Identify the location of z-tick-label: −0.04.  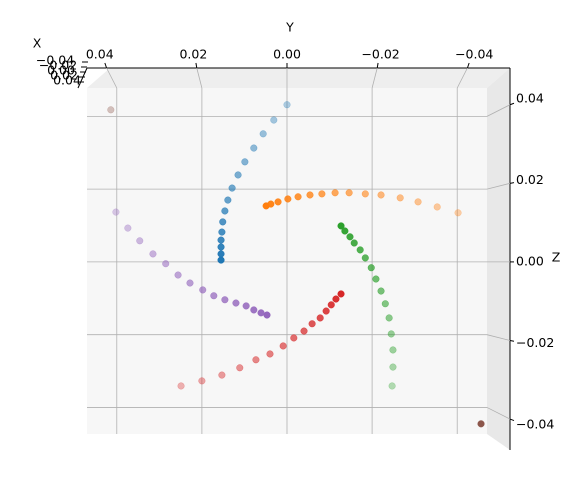
(535, 423).